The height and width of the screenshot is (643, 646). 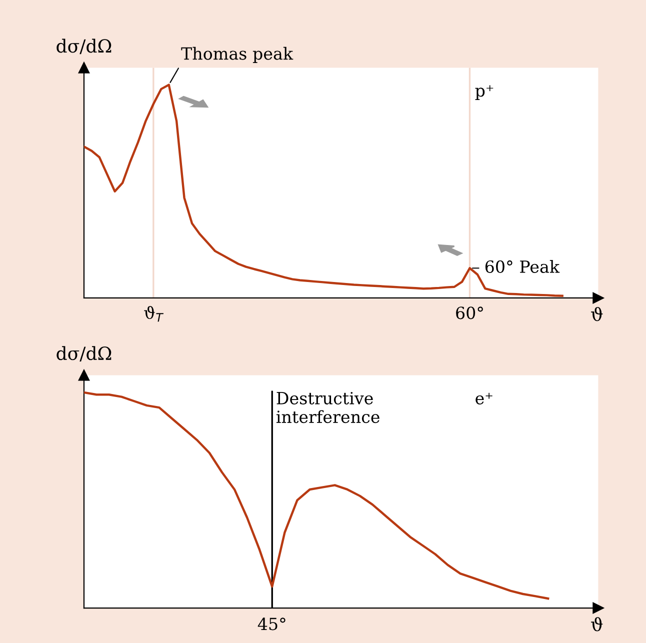 I want to click on x-tick-label: ϑ$_{T}$, so click(x=154, y=314).